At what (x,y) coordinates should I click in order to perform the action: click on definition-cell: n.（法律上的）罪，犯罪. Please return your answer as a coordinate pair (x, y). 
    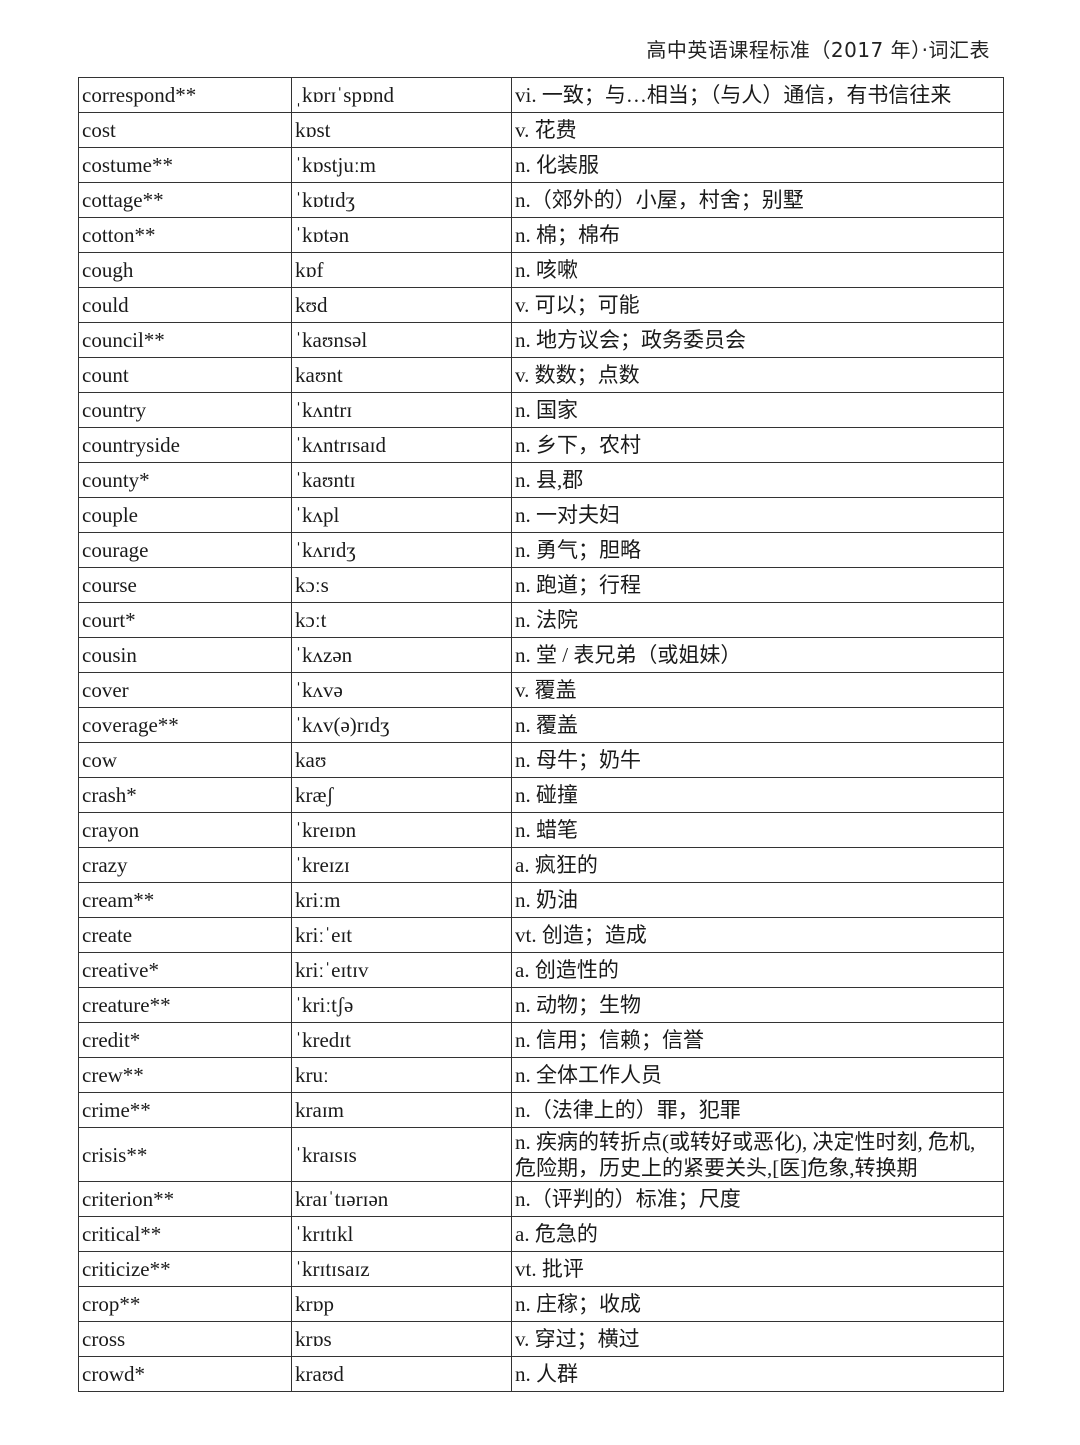
    Looking at the image, I should click on (757, 1110).